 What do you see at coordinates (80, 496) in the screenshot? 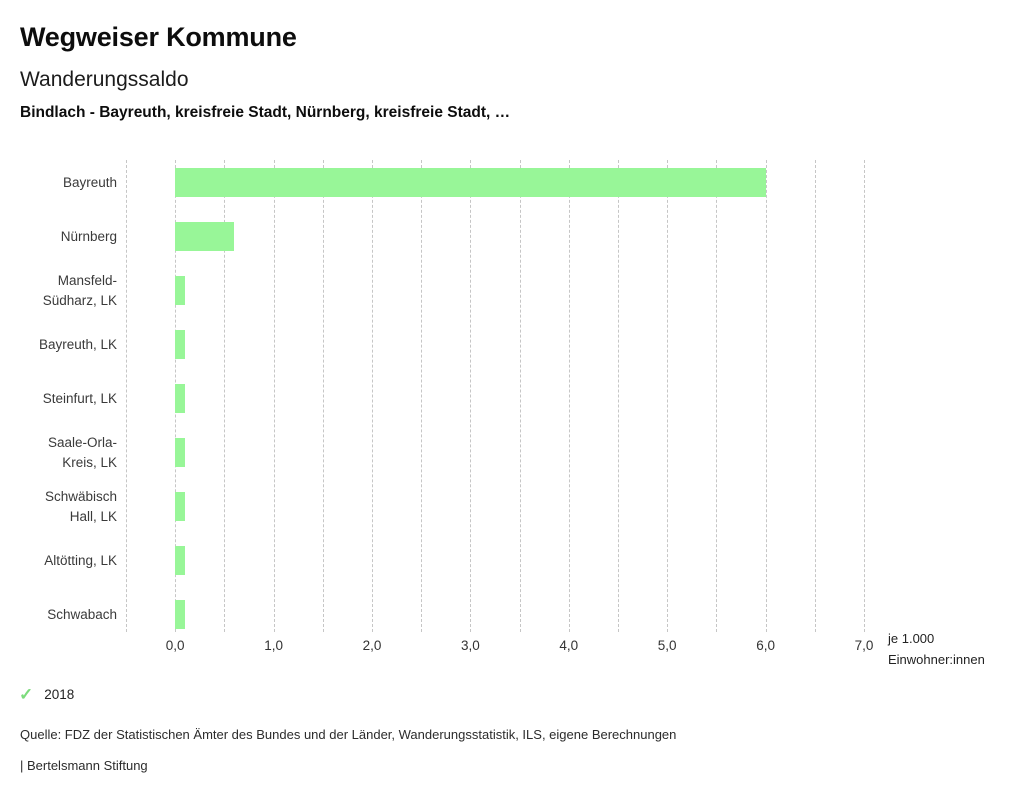
I see `category-label-line: Schwäbisch` at bounding box center [80, 496].